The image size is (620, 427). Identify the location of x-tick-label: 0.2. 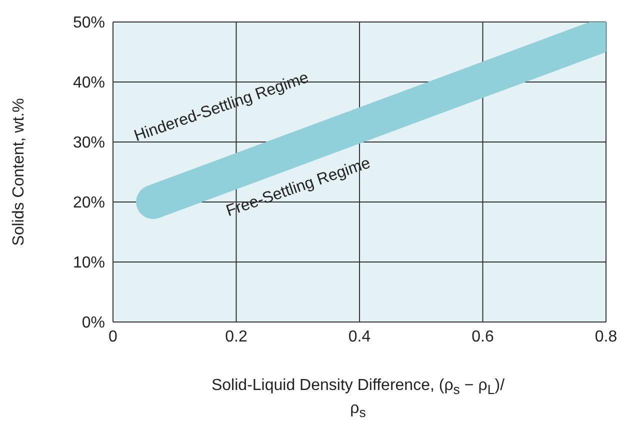
(236, 337).